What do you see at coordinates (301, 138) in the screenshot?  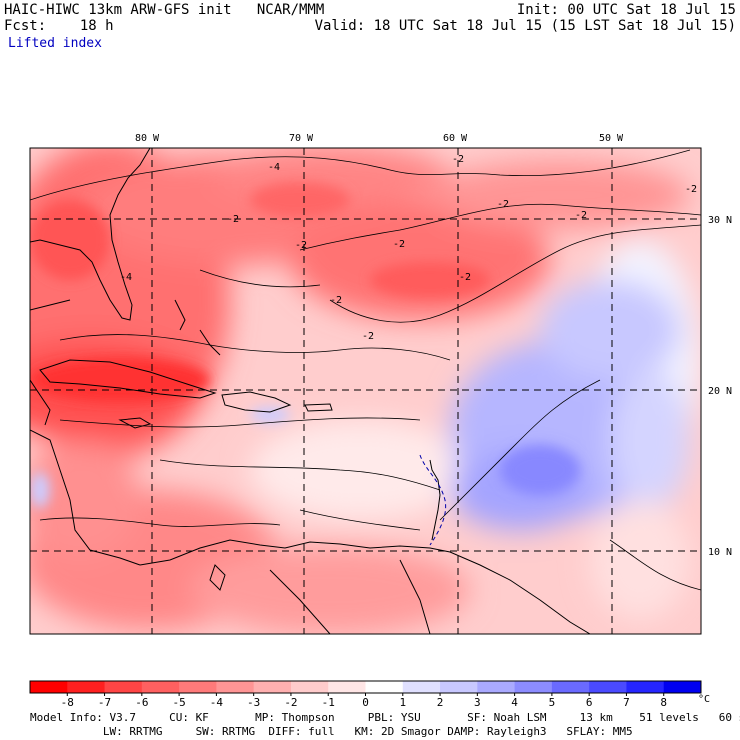 I see `lon-label-70w: 70 W` at bounding box center [301, 138].